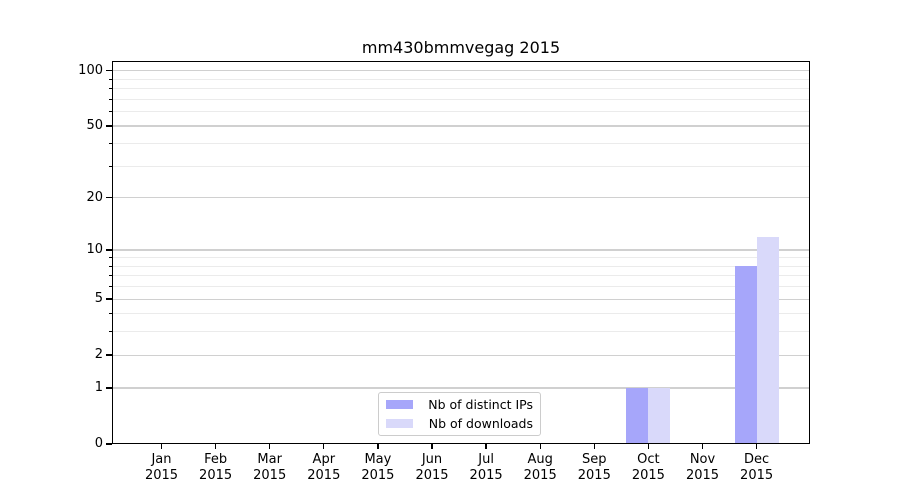 This screenshot has width=900, height=500. I want to click on bar-downloads-oct, so click(659, 415).